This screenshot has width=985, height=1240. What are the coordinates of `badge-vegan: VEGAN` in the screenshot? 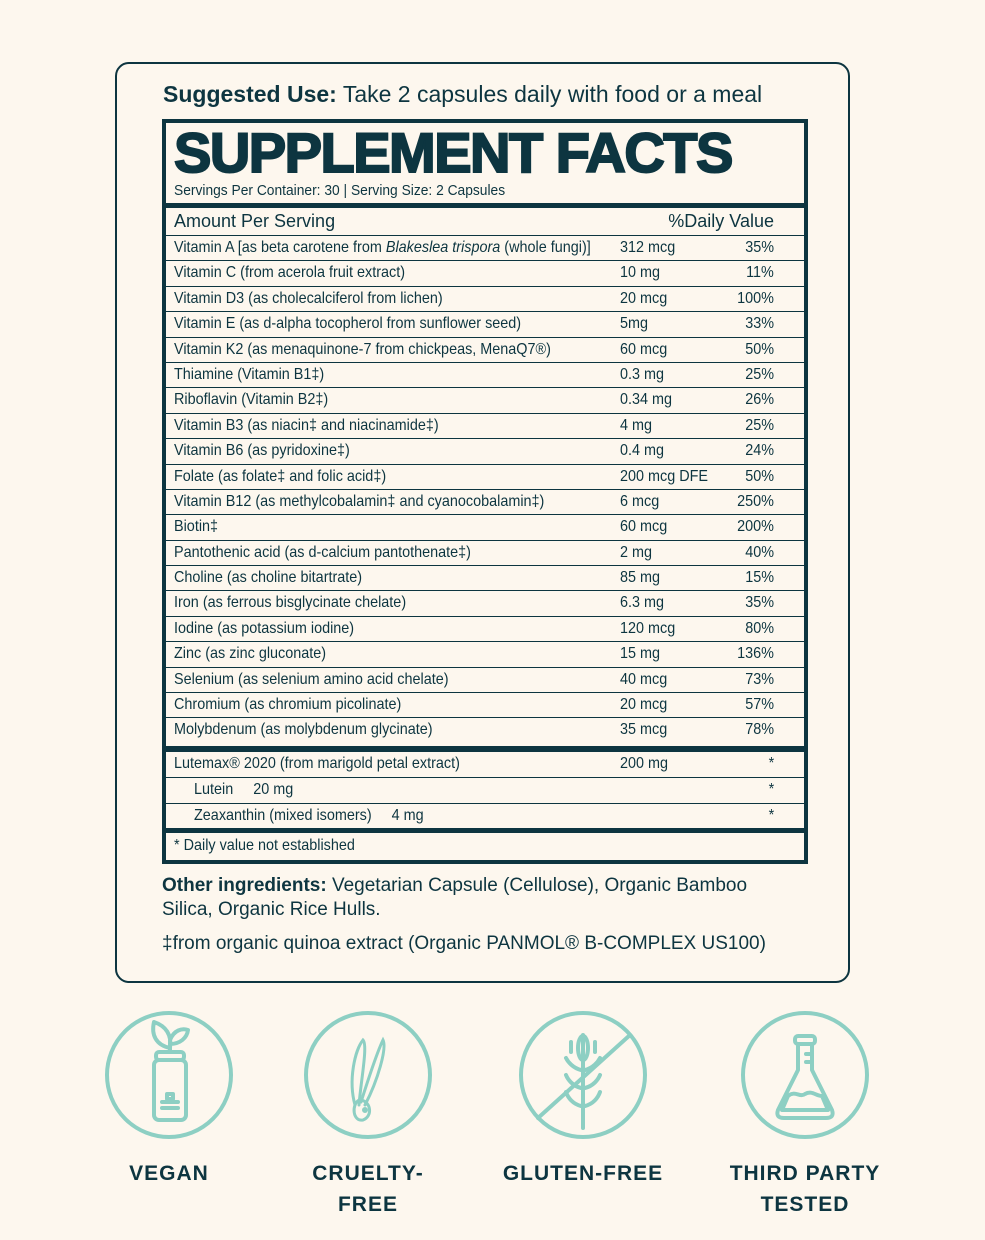 It's located at (169, 1099).